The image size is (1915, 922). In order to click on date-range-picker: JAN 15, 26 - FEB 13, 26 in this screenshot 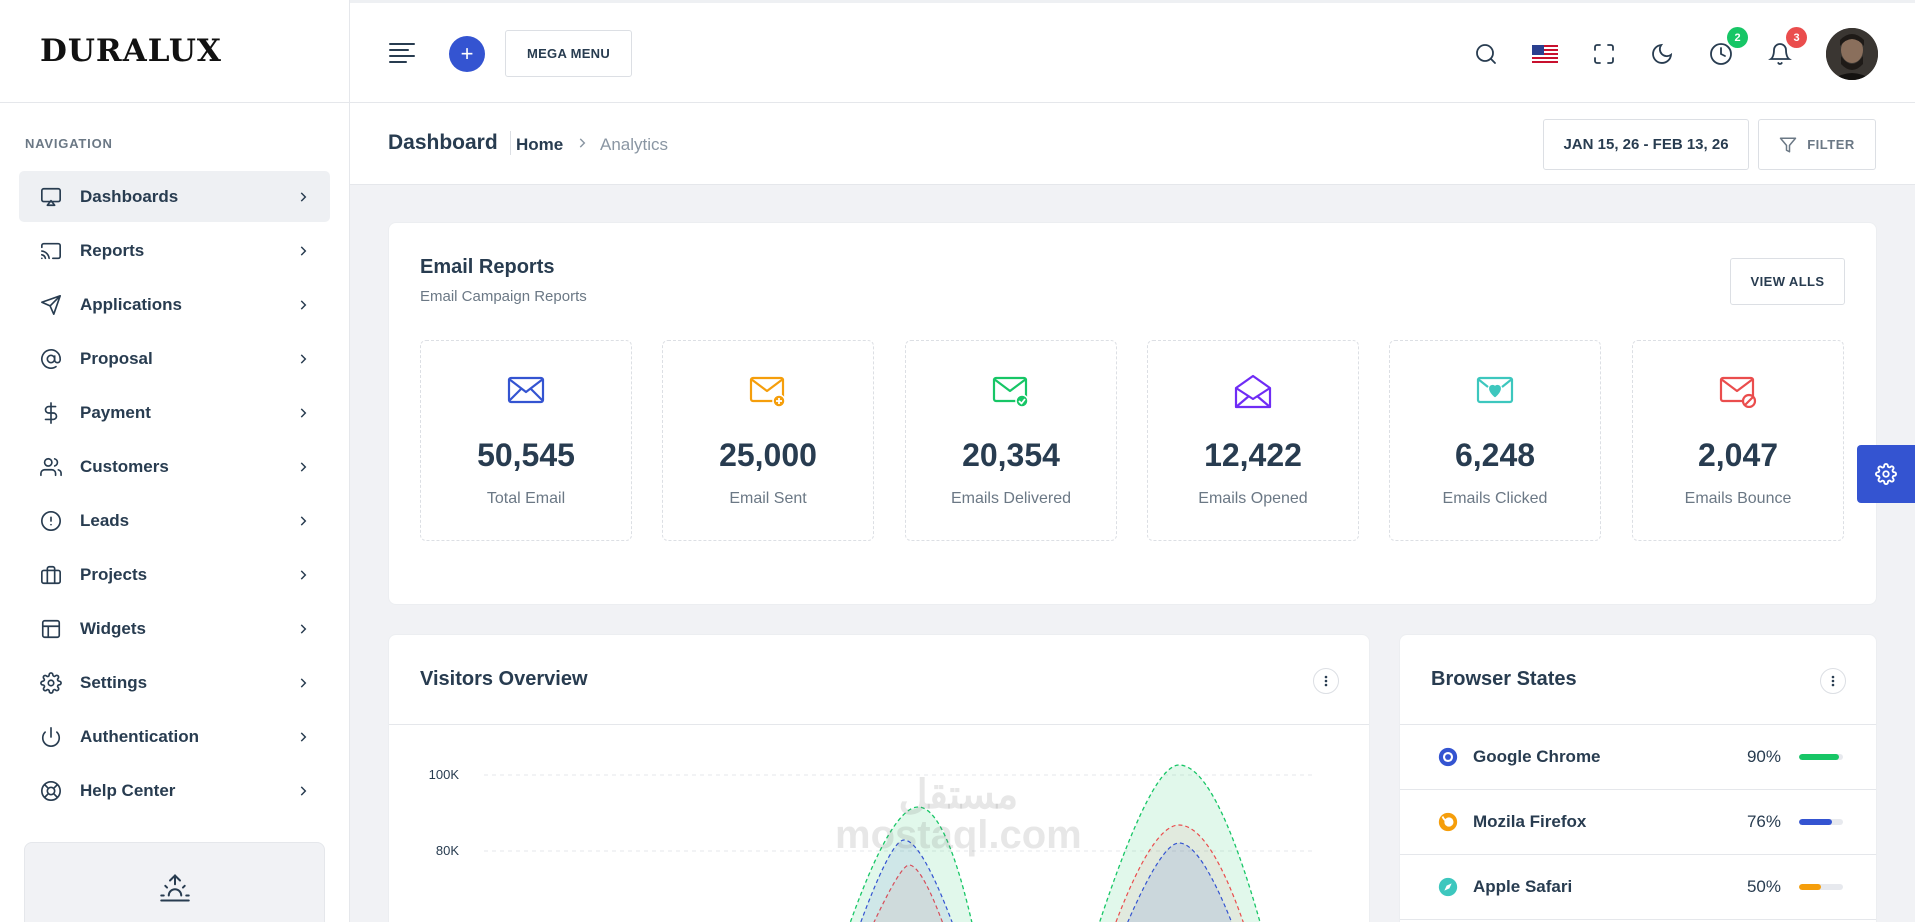, I will do `click(1646, 144)`.